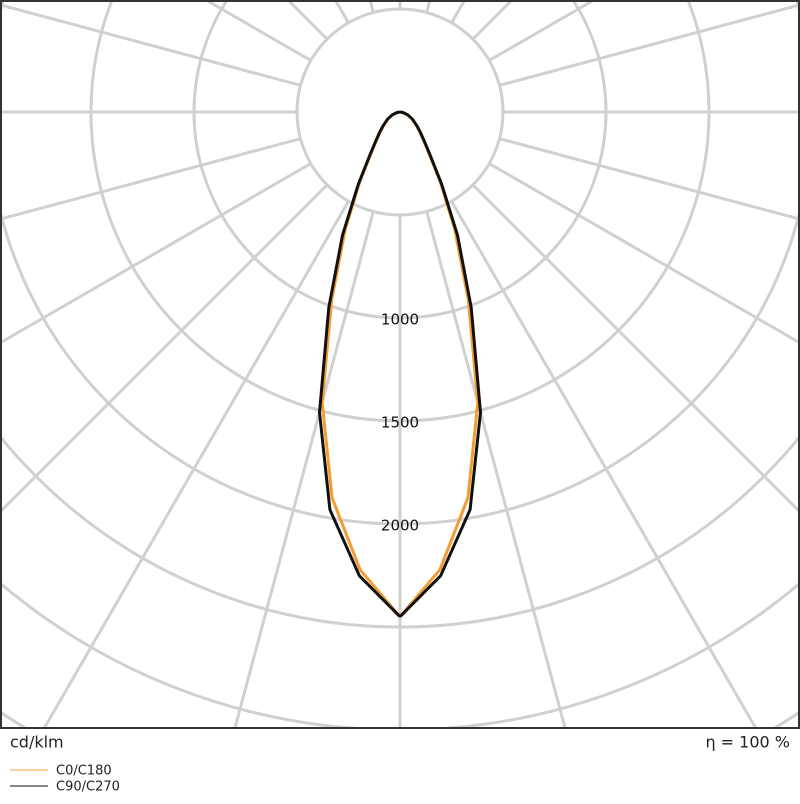  I want to click on curves, so click(400, 364).